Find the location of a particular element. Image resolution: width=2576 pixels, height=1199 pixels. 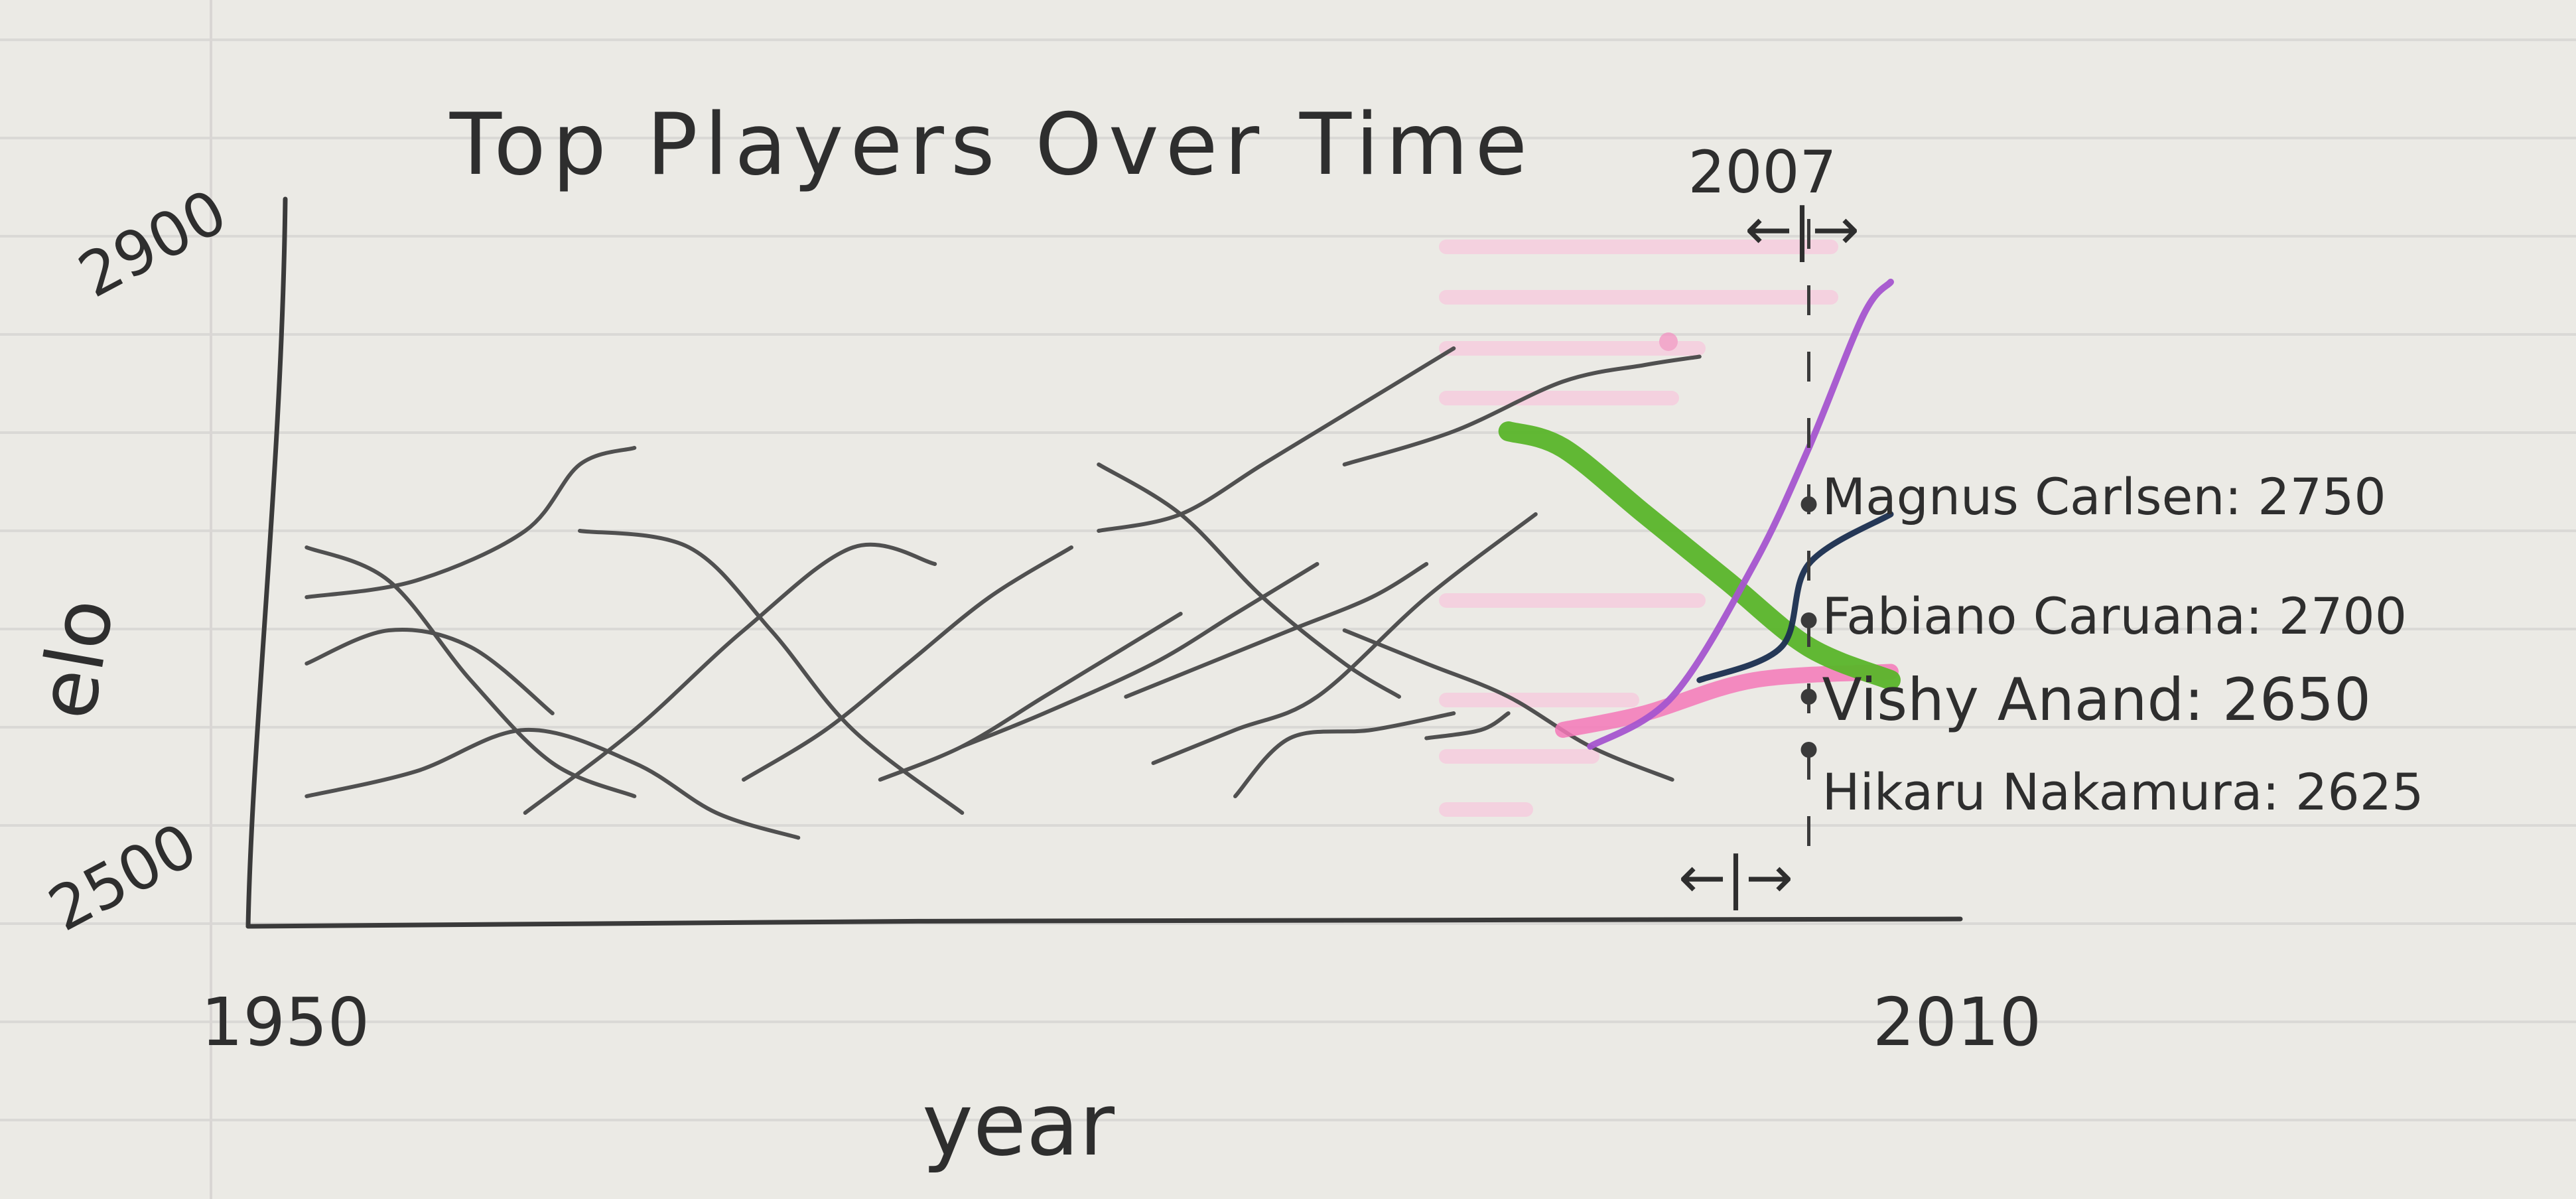

series-label-hikaru-nakamura: Hikaru Nakamura: 2625 is located at coordinates (2123, 792).